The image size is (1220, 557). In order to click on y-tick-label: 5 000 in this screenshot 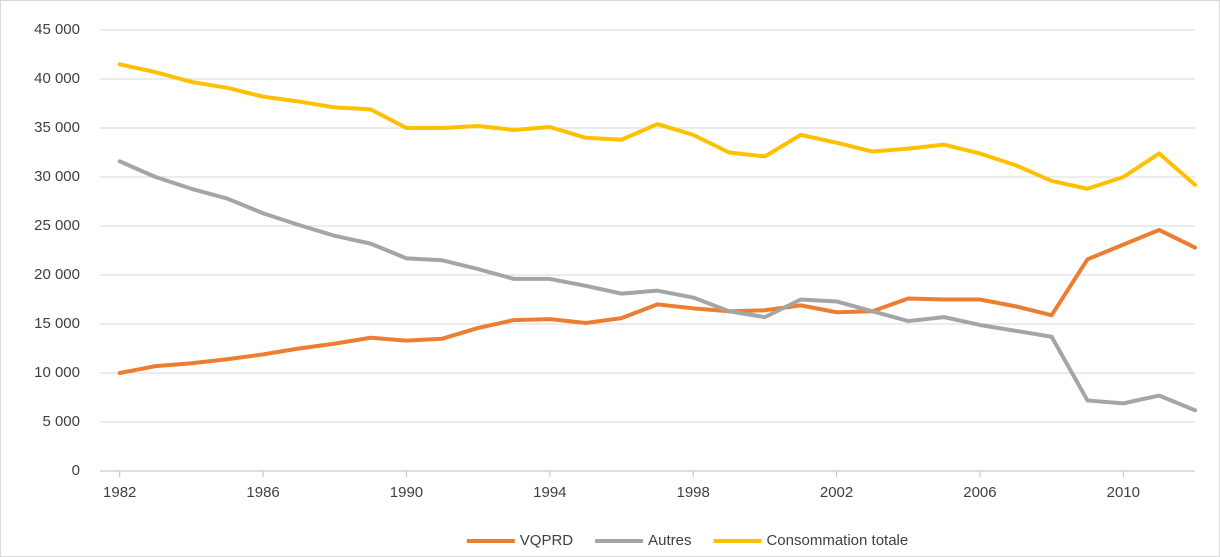, I will do `click(61, 421)`.